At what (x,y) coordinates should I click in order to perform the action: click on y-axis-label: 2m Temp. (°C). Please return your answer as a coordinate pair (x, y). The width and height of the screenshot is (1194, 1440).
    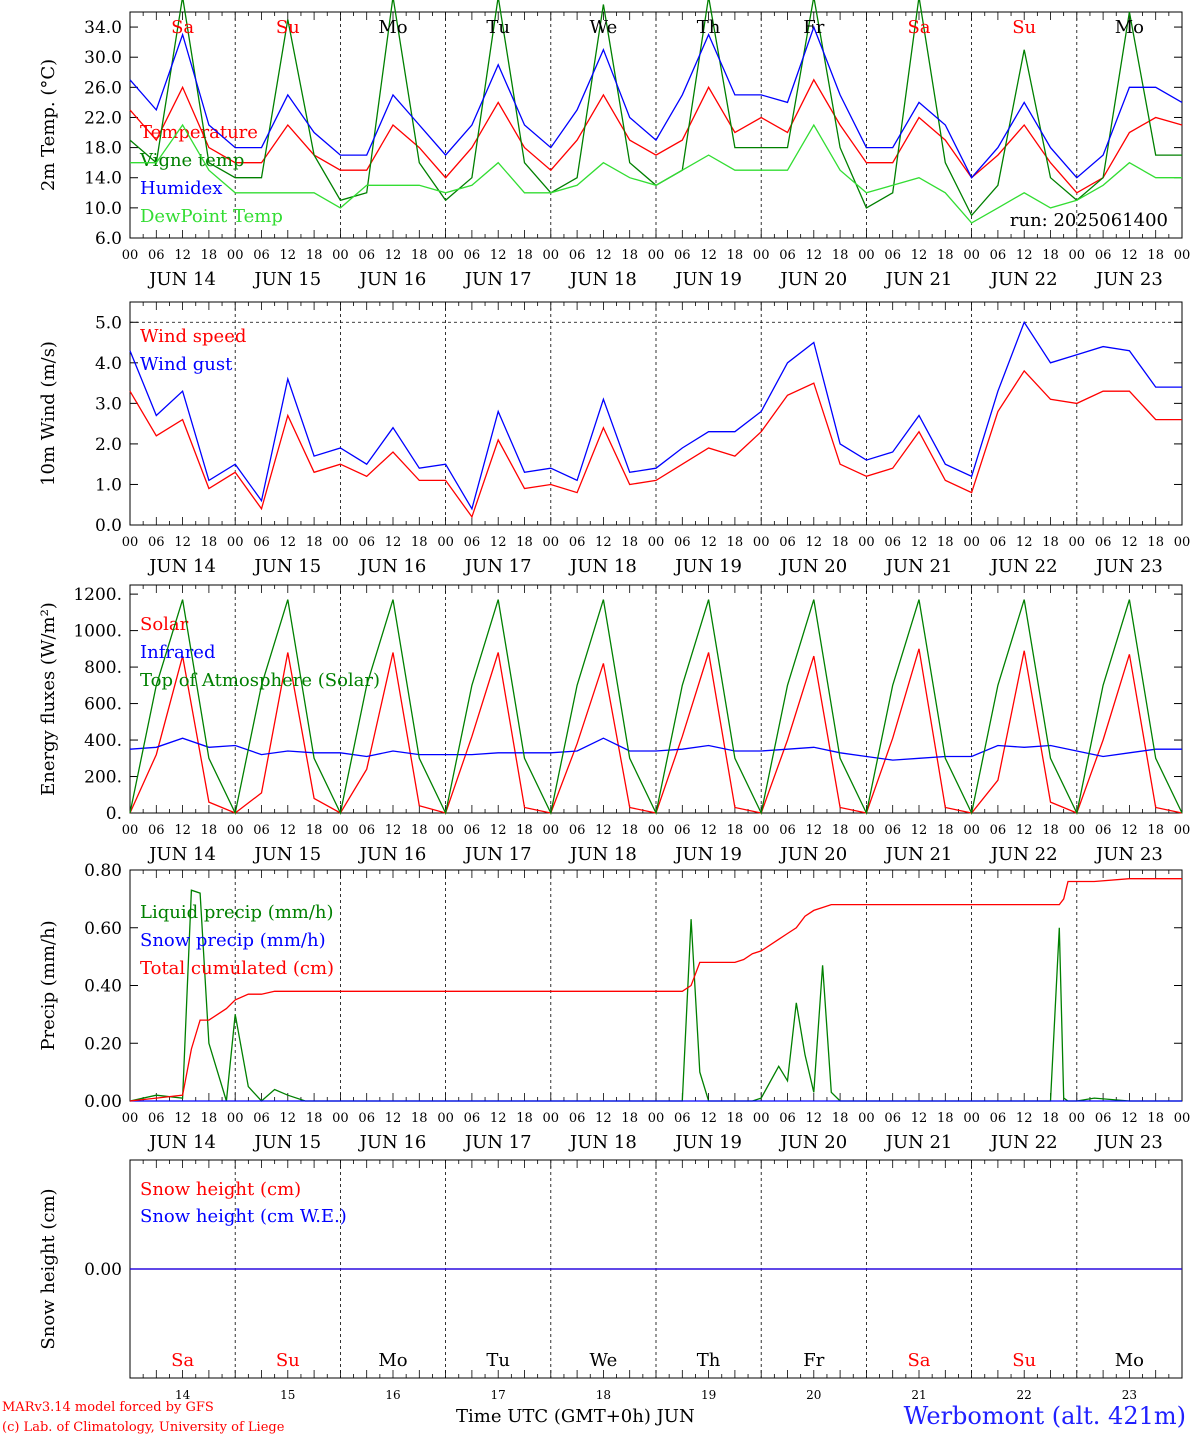
    Looking at the image, I should click on (48, 125).